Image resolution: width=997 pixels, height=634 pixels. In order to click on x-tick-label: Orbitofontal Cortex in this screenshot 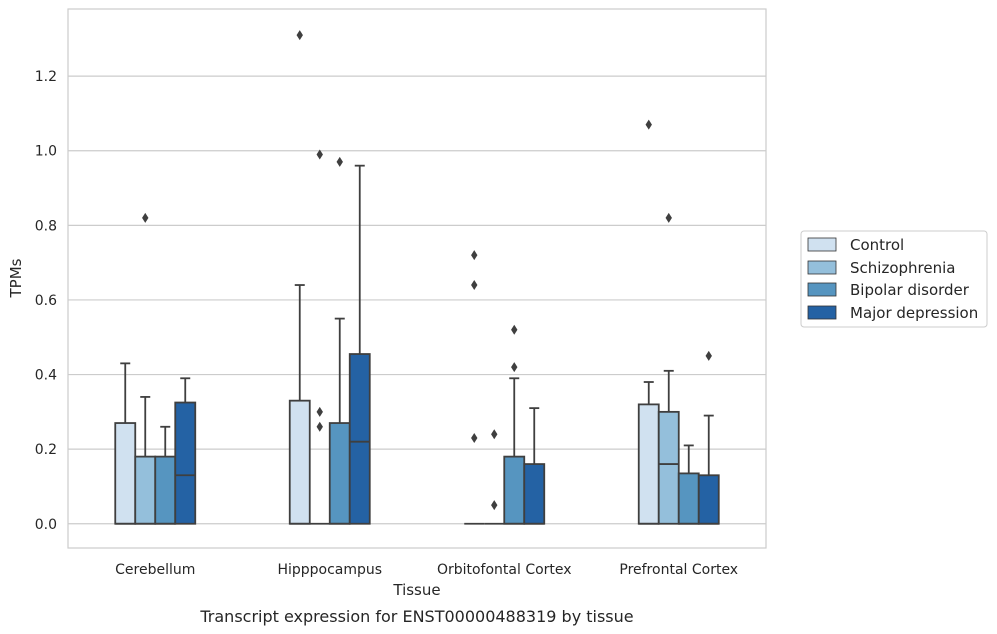, I will do `click(504, 570)`.